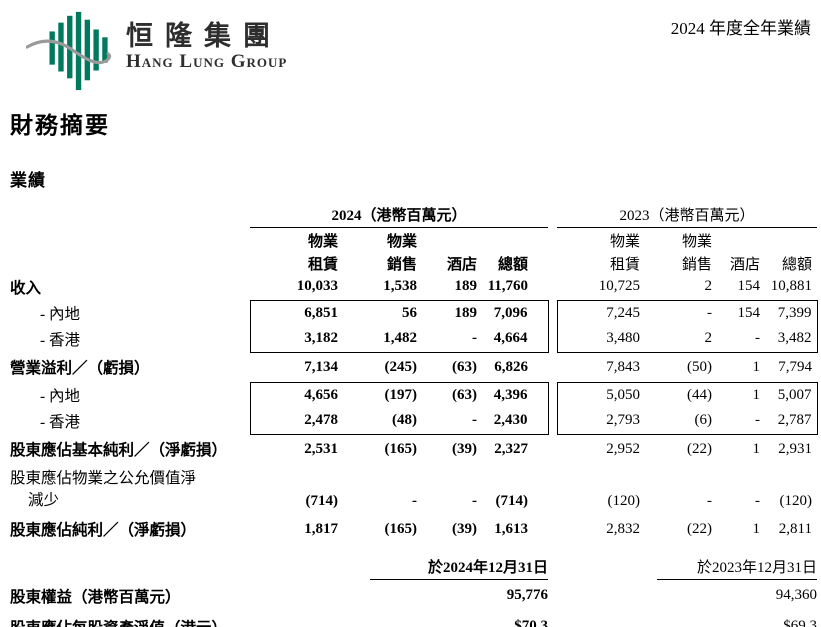  Describe the element at coordinates (60, 340) in the screenshot. I see `row-label: - 香港` at that location.